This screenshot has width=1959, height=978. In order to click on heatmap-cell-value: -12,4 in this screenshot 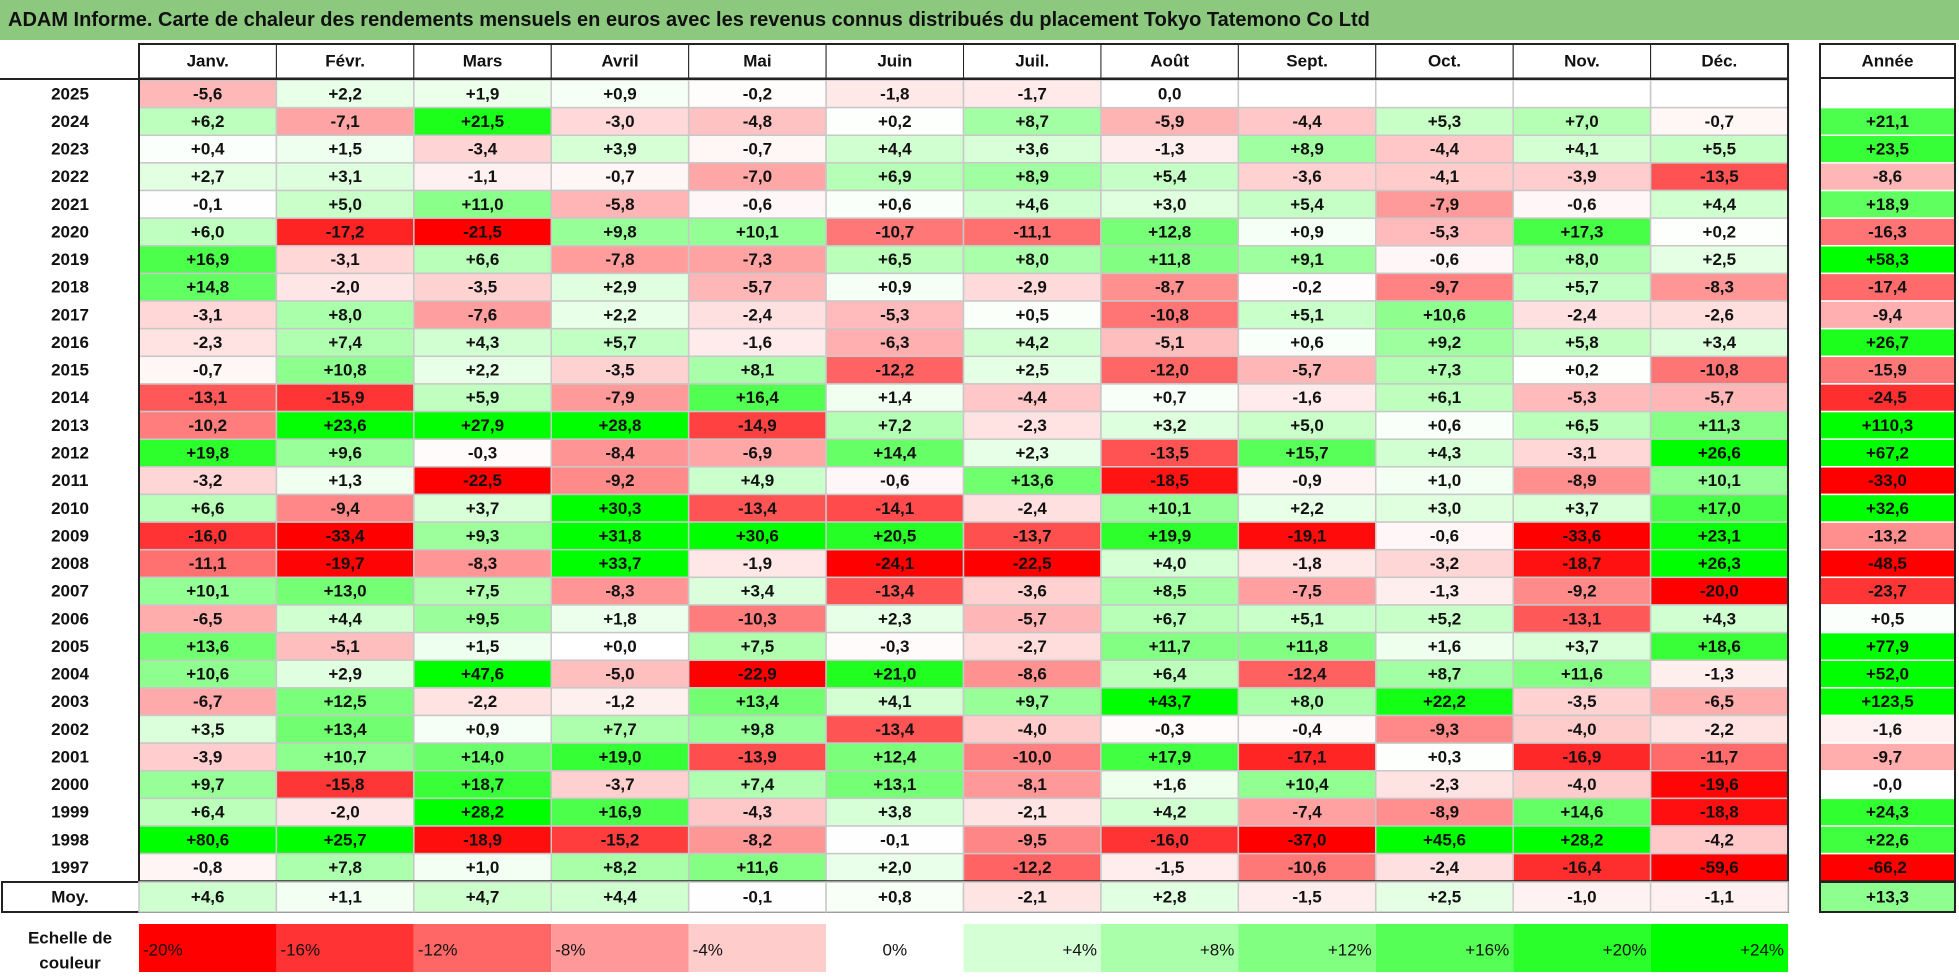, I will do `click(1307, 674)`.